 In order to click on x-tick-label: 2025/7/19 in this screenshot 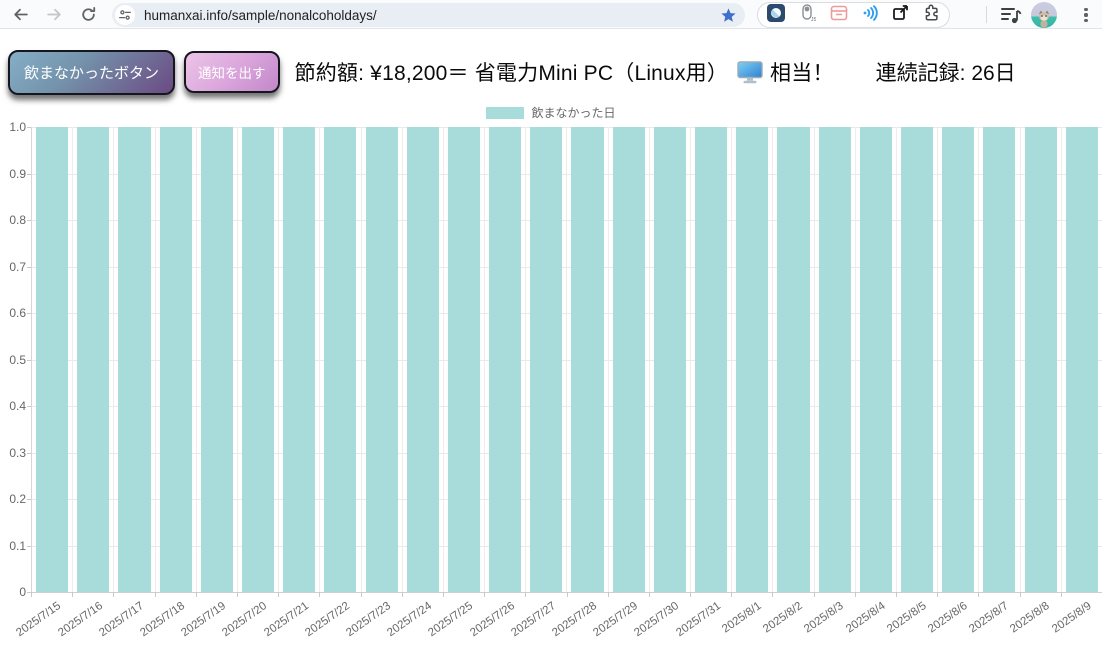, I will do `click(204, 620)`.